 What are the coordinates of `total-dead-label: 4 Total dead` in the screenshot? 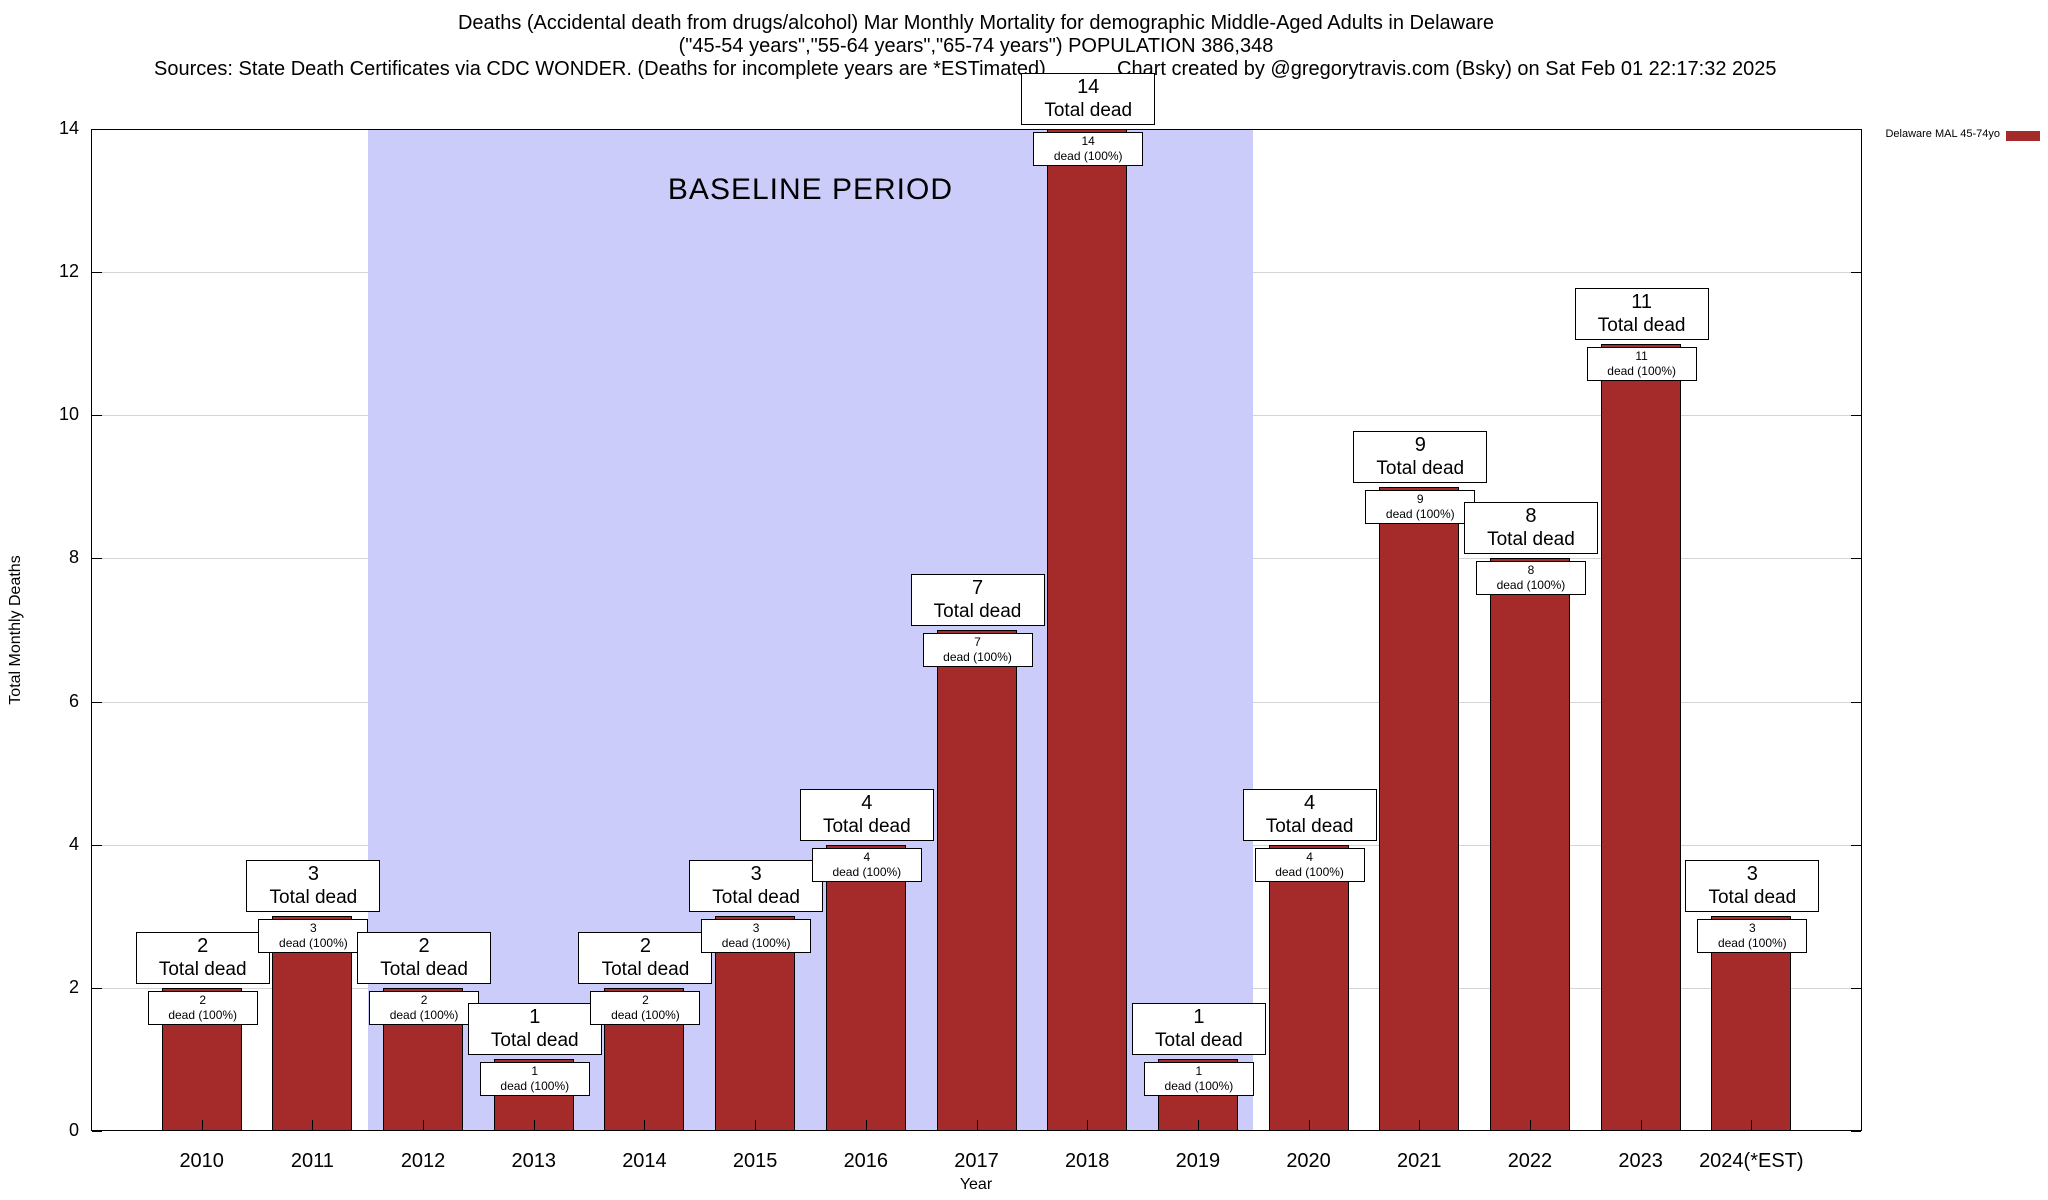 It's located at (1309, 814).